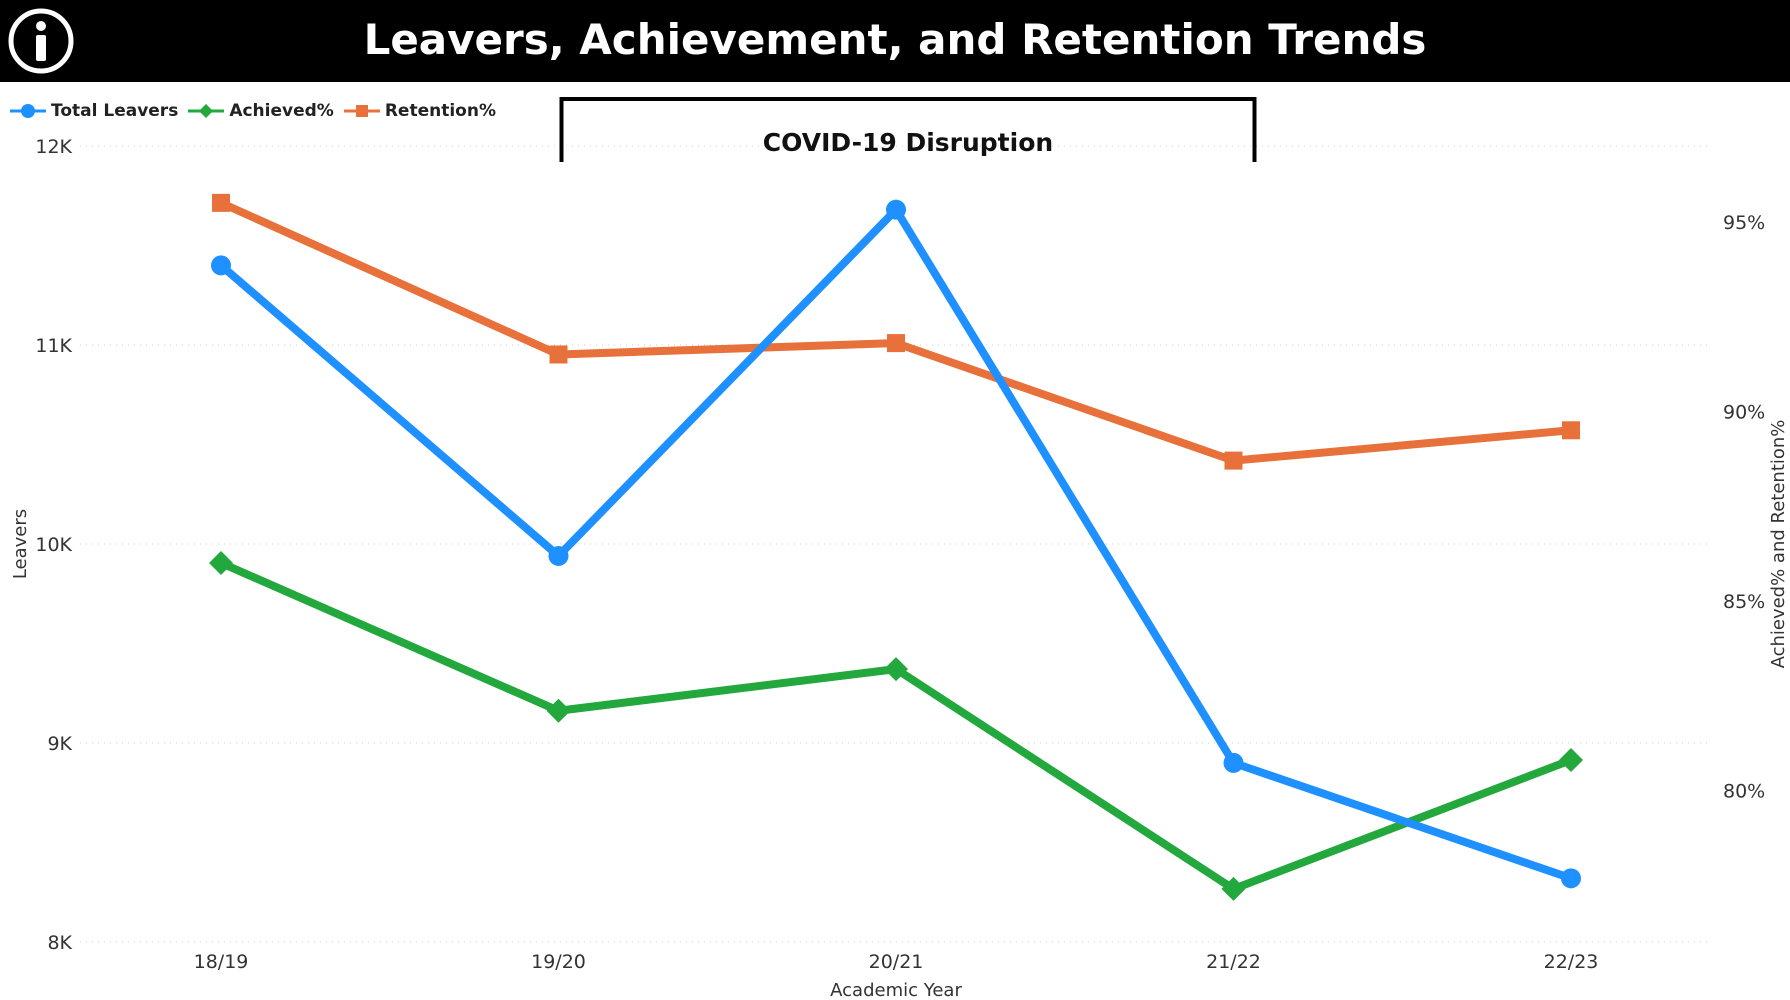 This screenshot has height=1000, width=1790. What do you see at coordinates (281, 111) in the screenshot?
I see `legend-label: Achieved%` at bounding box center [281, 111].